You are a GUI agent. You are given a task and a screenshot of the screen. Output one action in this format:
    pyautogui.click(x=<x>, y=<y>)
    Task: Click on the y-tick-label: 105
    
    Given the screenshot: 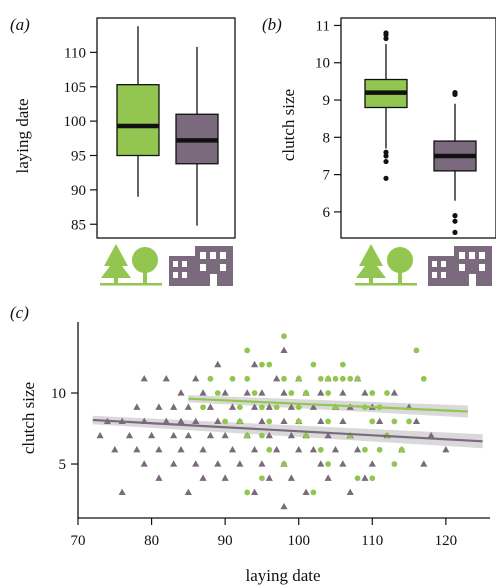 What is the action you would take?
    pyautogui.click(x=75, y=88)
    